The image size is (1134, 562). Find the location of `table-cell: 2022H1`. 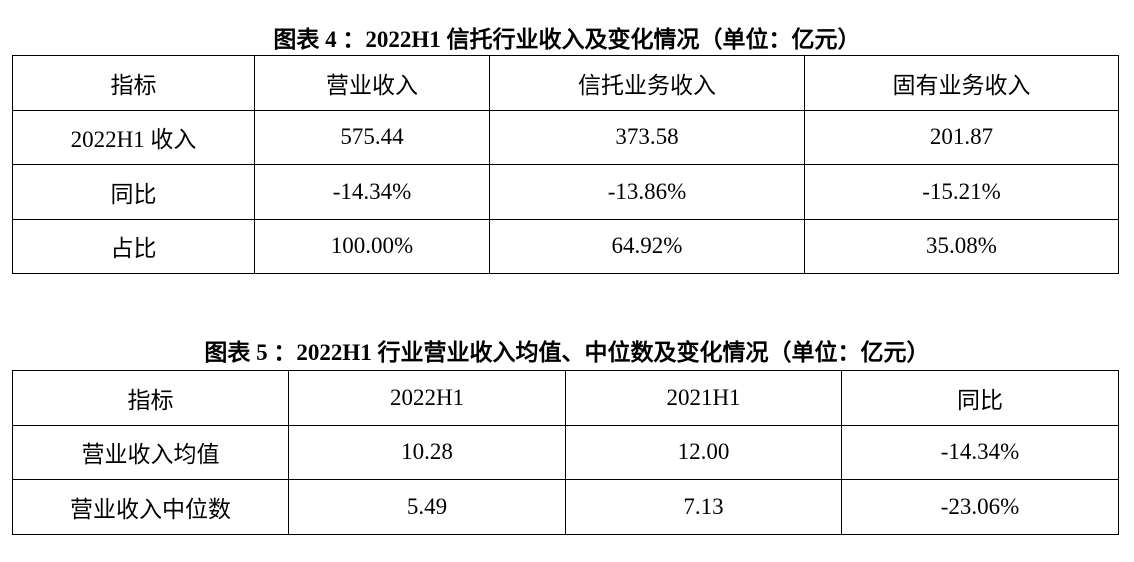

table-cell: 2022H1 is located at coordinates (427, 398).